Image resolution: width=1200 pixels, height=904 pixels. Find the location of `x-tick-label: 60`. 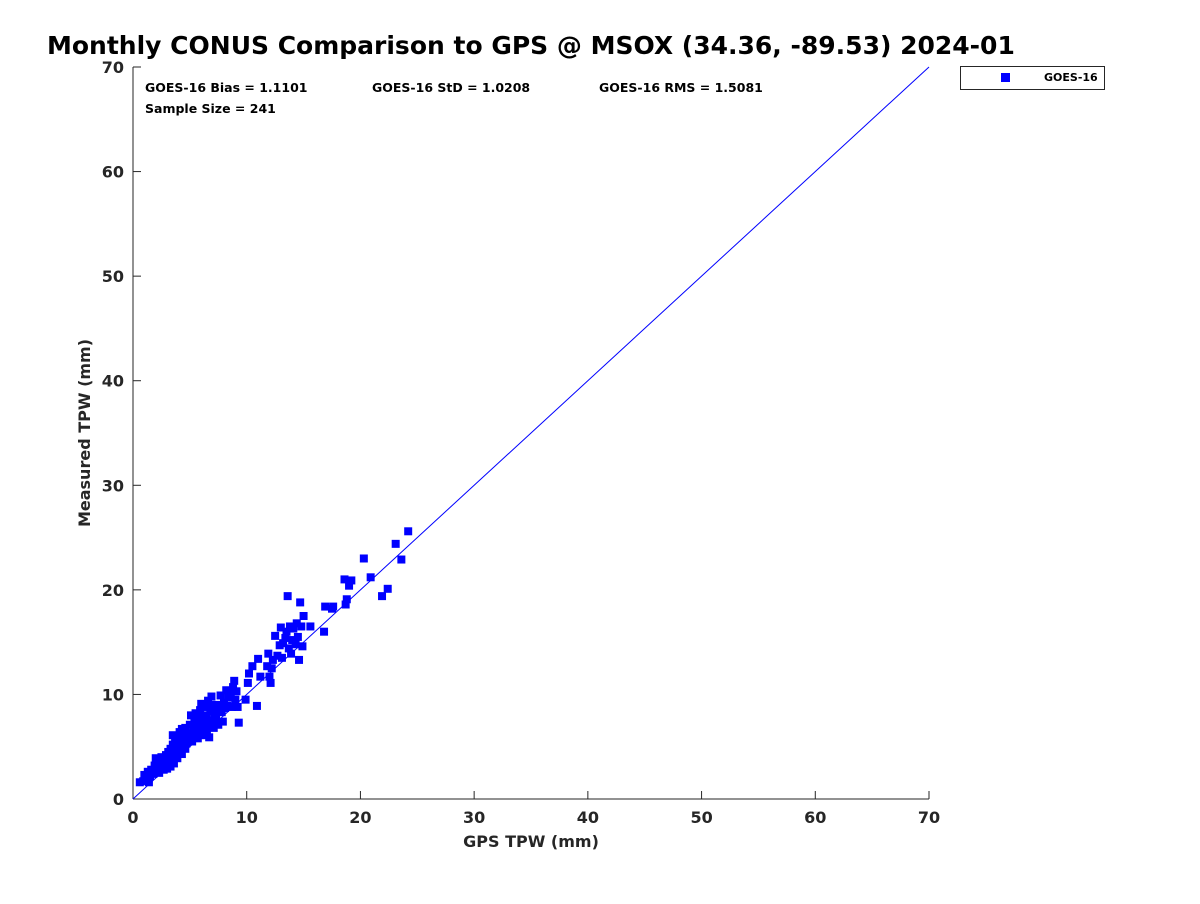

x-tick-label: 60 is located at coordinates (815, 817).